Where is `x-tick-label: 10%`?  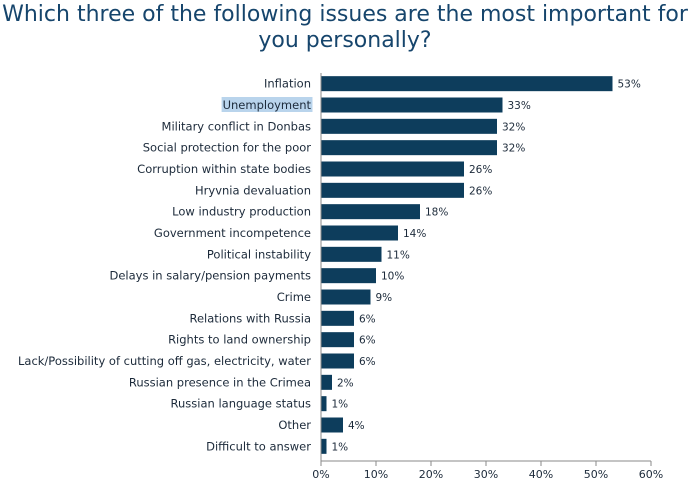
x-tick-label: 10% is located at coordinates (376, 474).